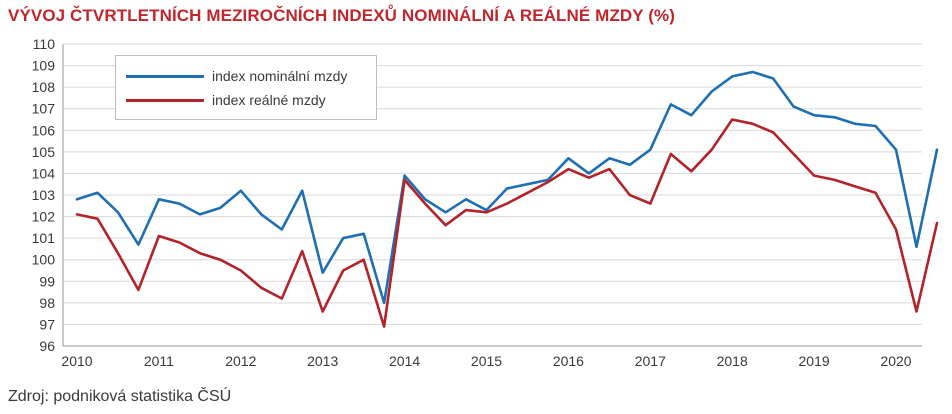  What do you see at coordinates (76, 361) in the screenshot?
I see `x-tick-label: 2010` at bounding box center [76, 361].